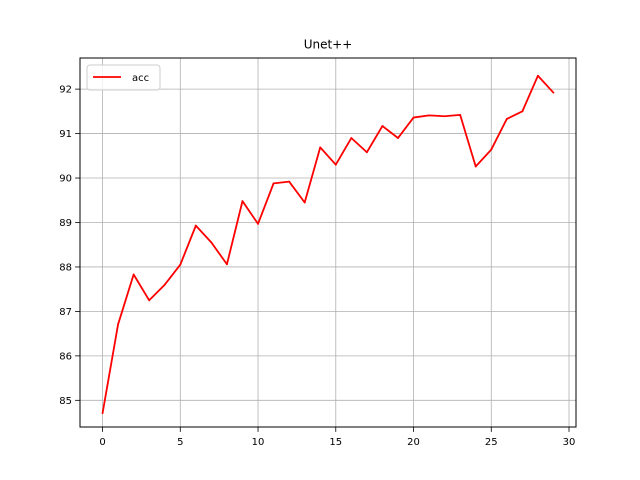 This screenshot has height=480, width=640. I want to click on y-tick-label: 88, so click(65, 267).